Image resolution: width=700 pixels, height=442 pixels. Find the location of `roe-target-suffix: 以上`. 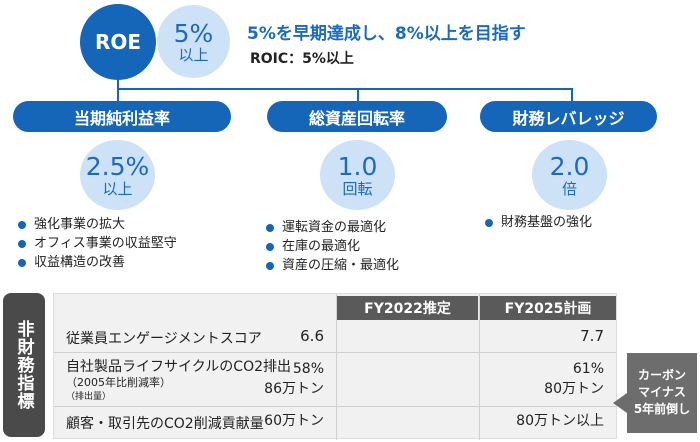

roe-target-suffix: 以上 is located at coordinates (193, 55).